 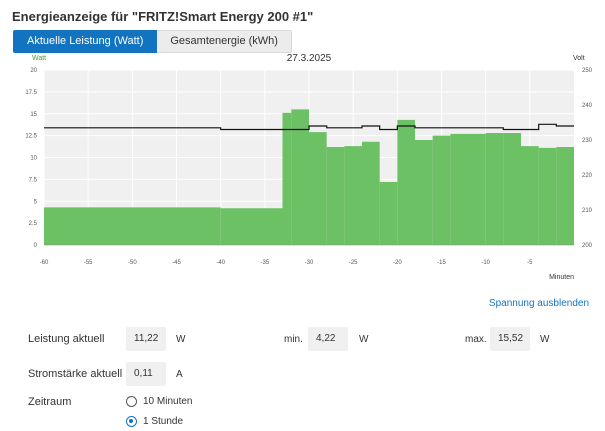 What do you see at coordinates (397, 263) in the screenshot?
I see `x-tick-label: -20` at bounding box center [397, 263].